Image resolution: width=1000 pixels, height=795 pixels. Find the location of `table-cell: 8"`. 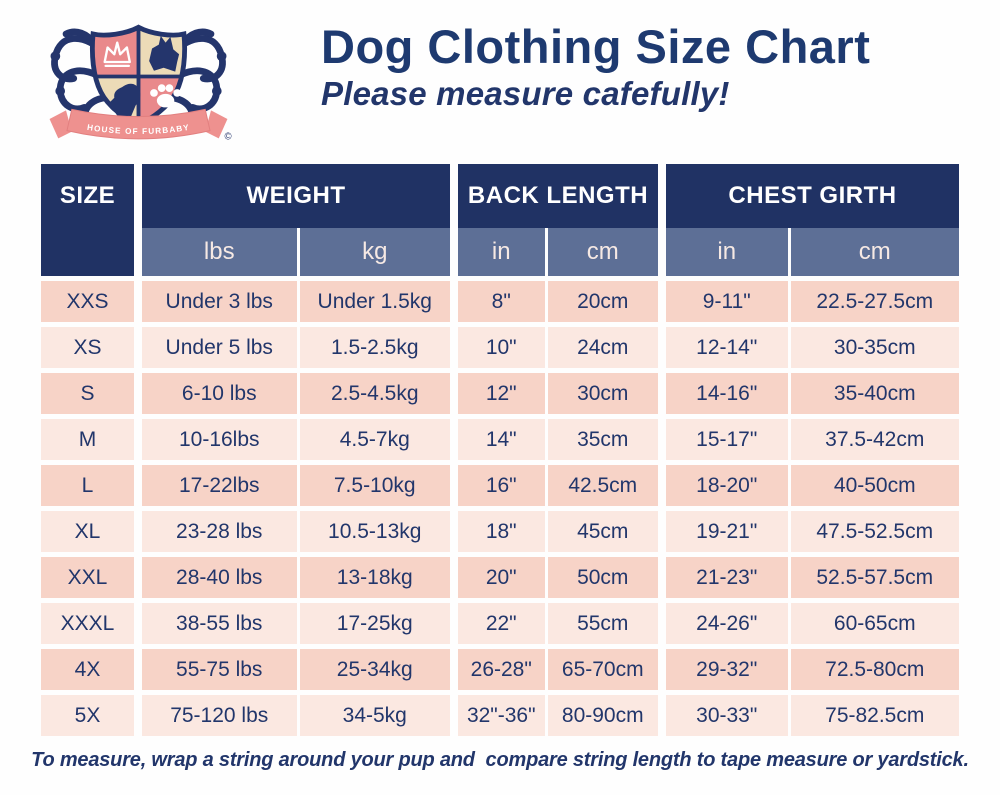

table-cell: 8" is located at coordinates (501, 300).